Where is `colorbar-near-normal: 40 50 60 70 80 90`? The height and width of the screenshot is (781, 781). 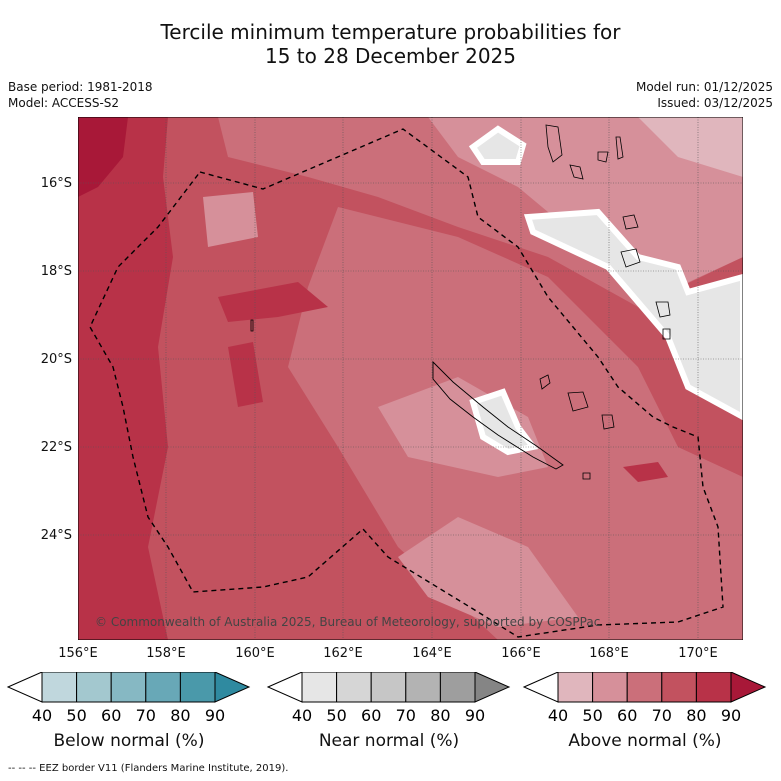 colorbar-near-normal: 40 50 60 70 80 90 is located at coordinates (388, 698).